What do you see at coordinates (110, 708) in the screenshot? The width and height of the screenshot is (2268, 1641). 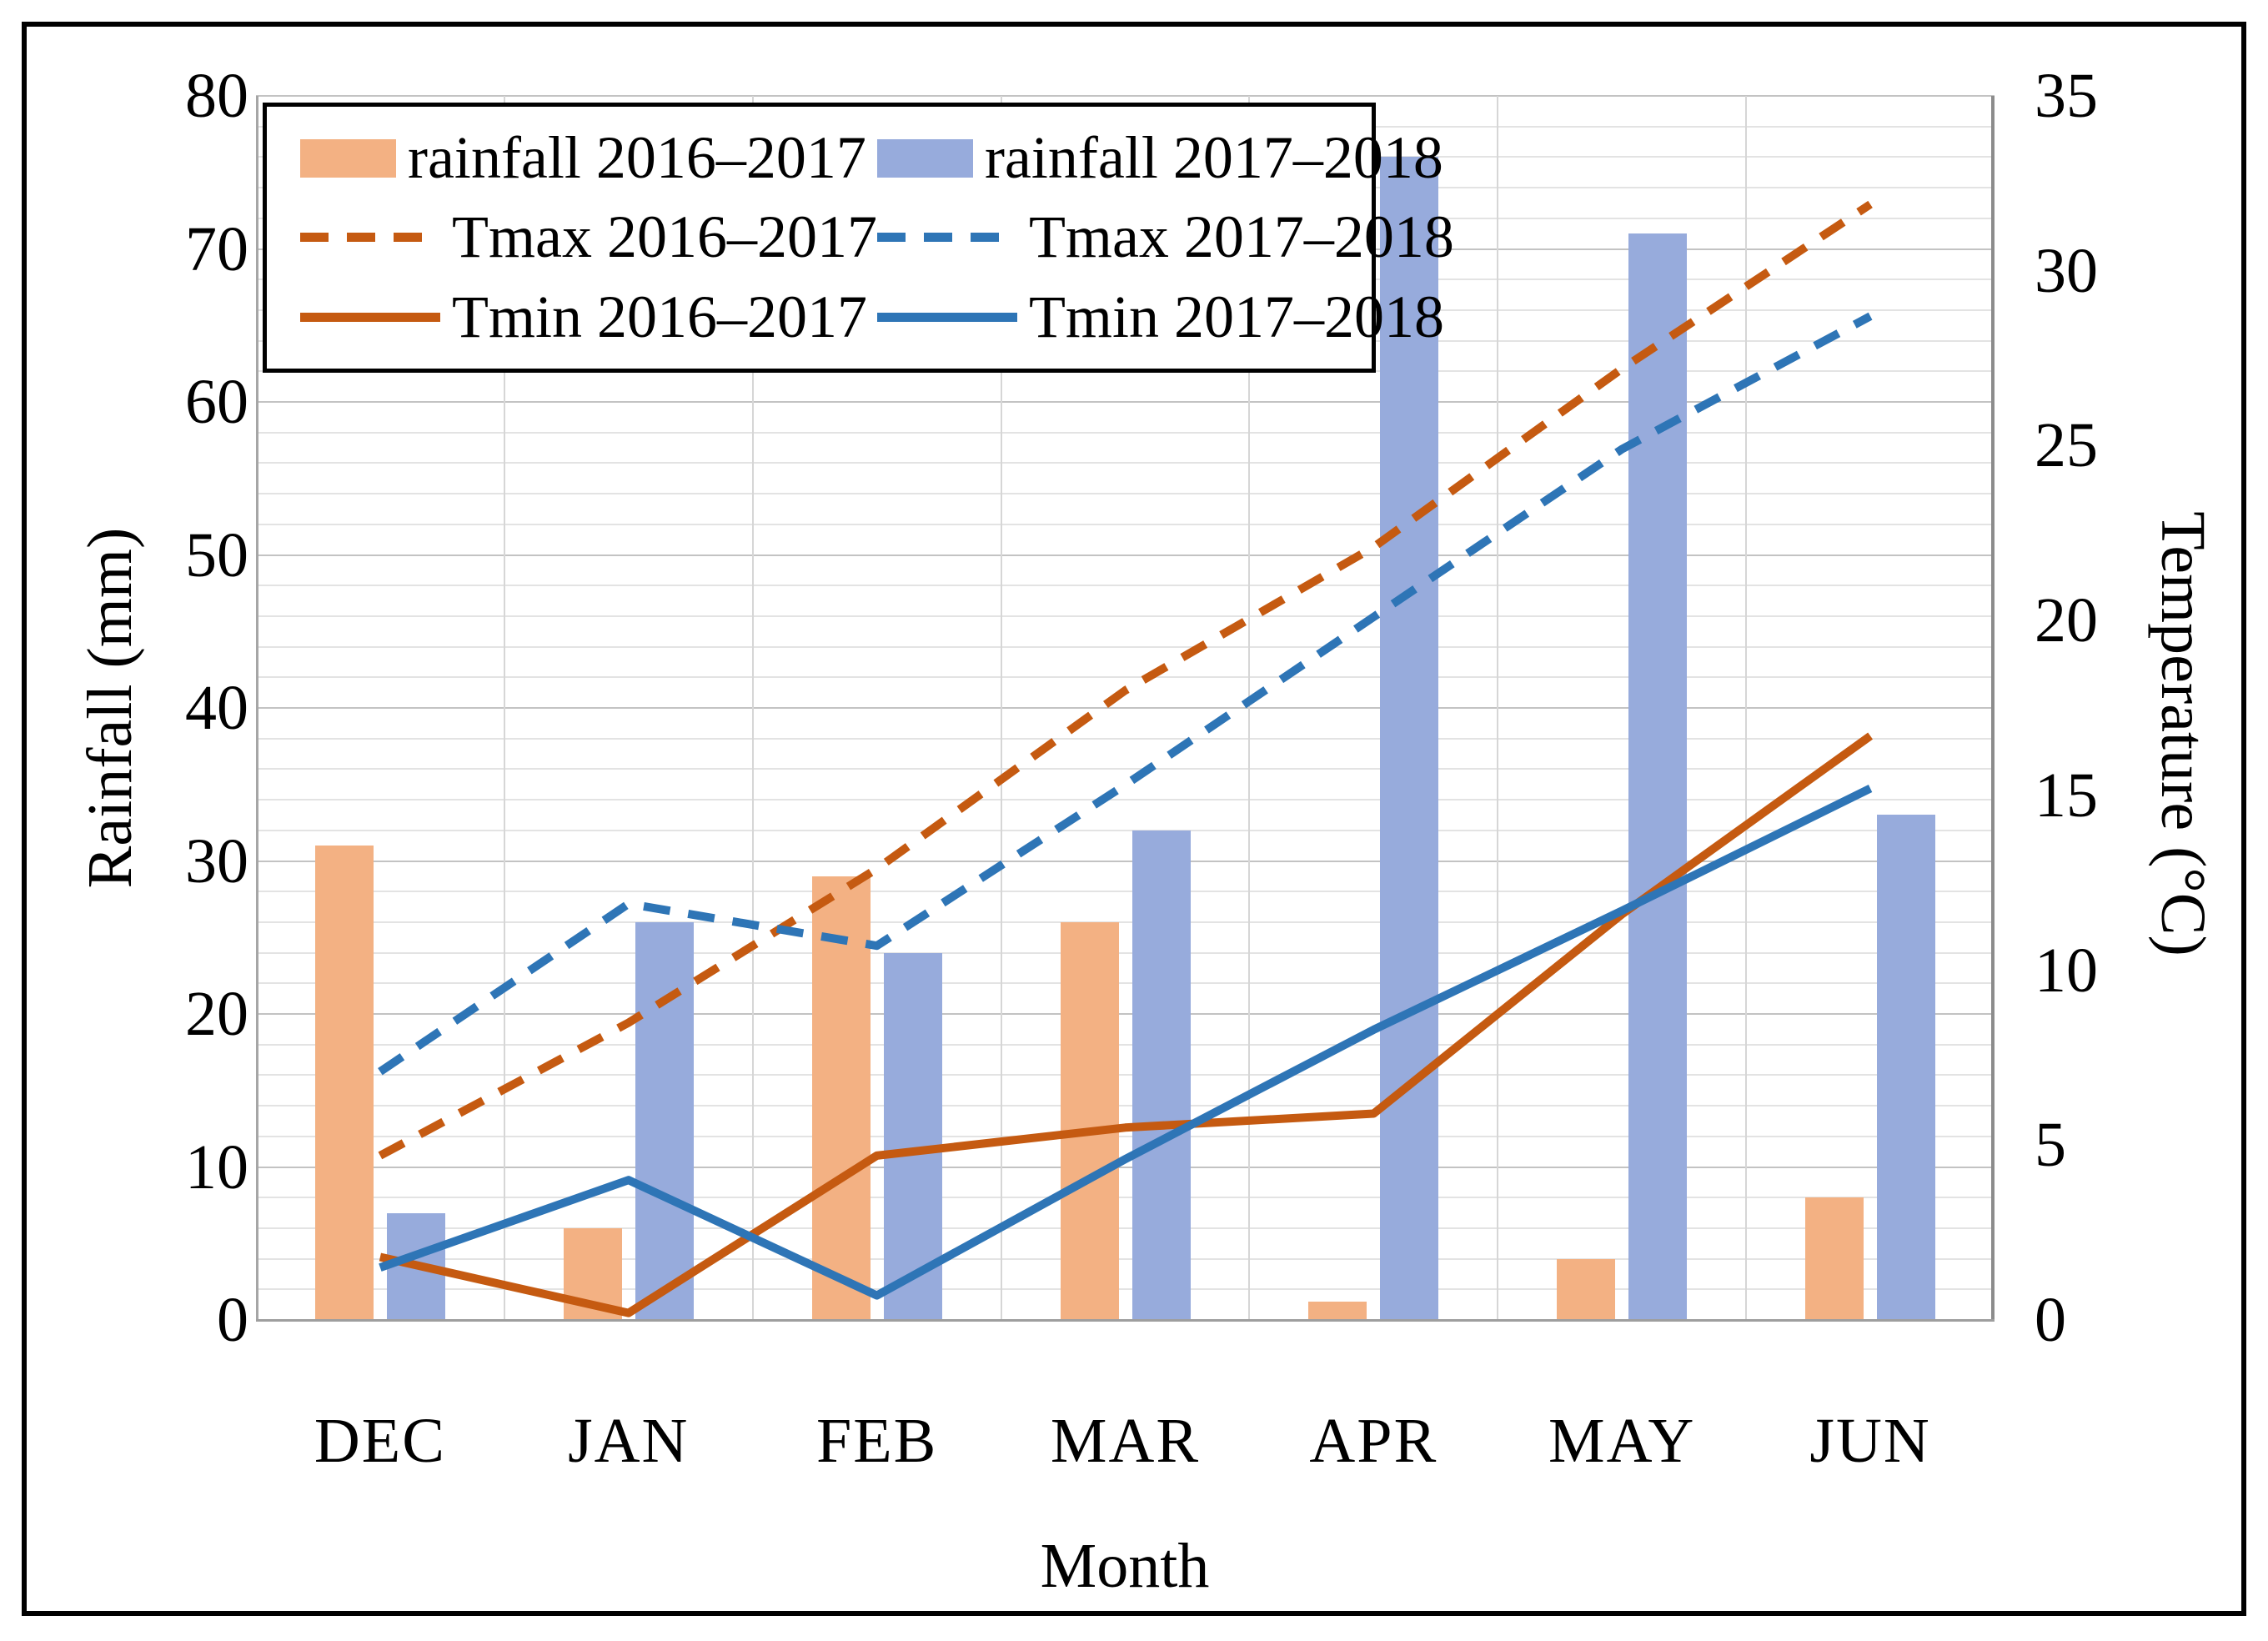 I see `y-axis-title-left: Rainfall (mm)` at bounding box center [110, 708].